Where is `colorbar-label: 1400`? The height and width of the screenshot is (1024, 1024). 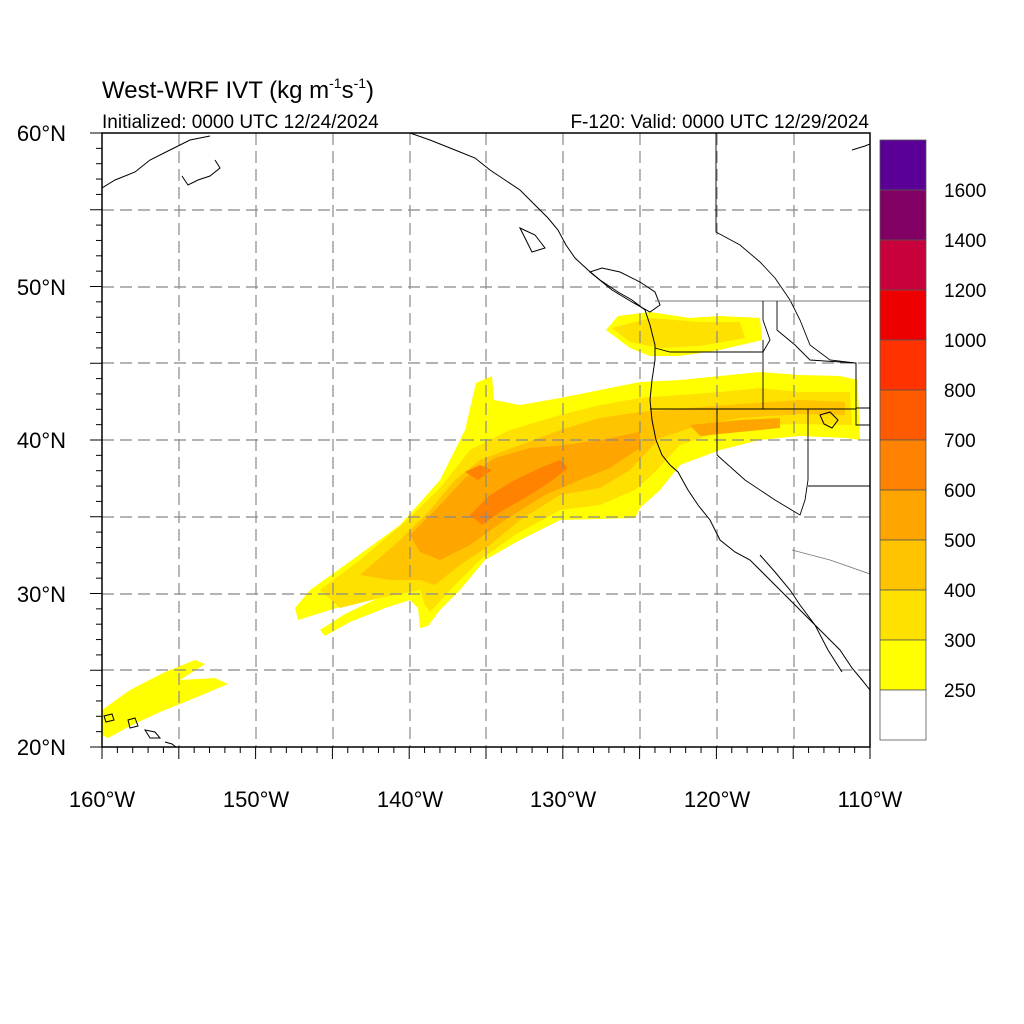 colorbar-label: 1400 is located at coordinates (965, 241).